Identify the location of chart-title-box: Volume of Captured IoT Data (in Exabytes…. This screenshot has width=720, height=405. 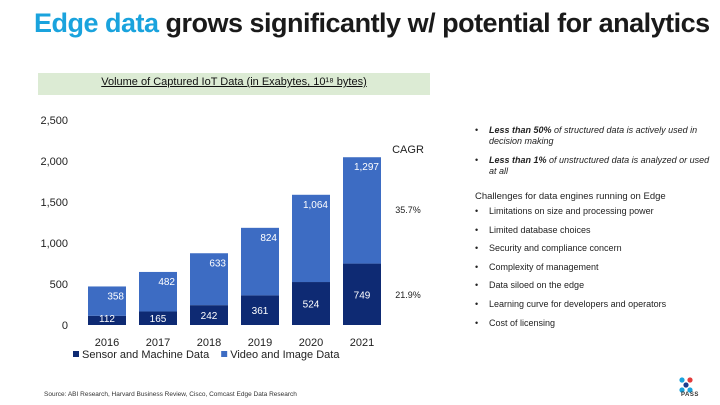
(234, 84).